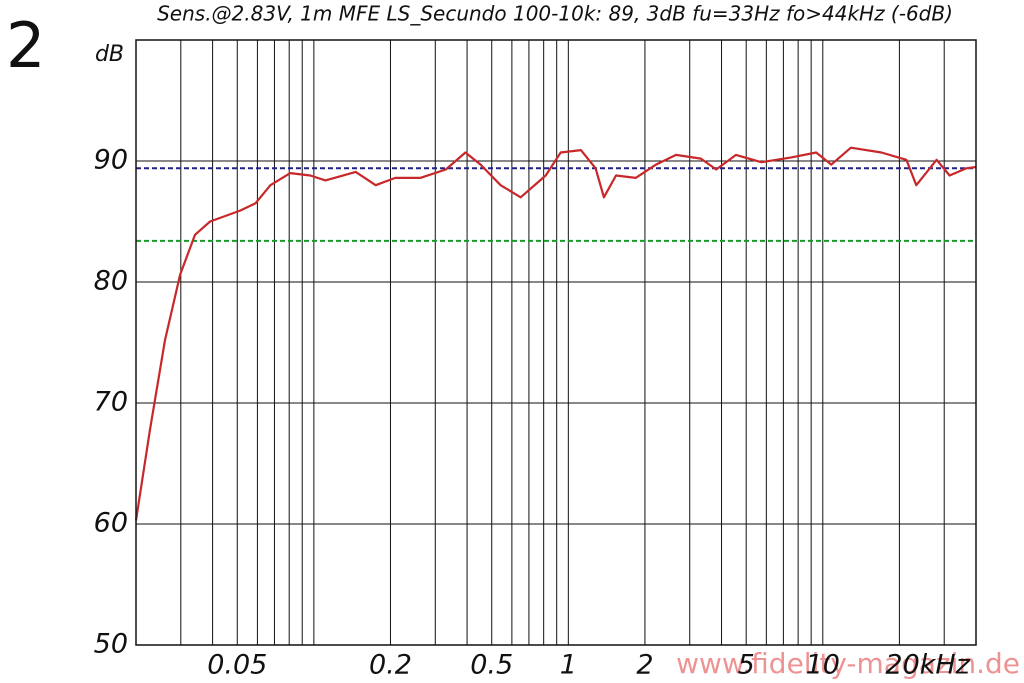 The height and width of the screenshot is (683, 1024). Describe the element at coordinates (109, 54) in the screenshot. I see `y-axis-label: dB` at that location.